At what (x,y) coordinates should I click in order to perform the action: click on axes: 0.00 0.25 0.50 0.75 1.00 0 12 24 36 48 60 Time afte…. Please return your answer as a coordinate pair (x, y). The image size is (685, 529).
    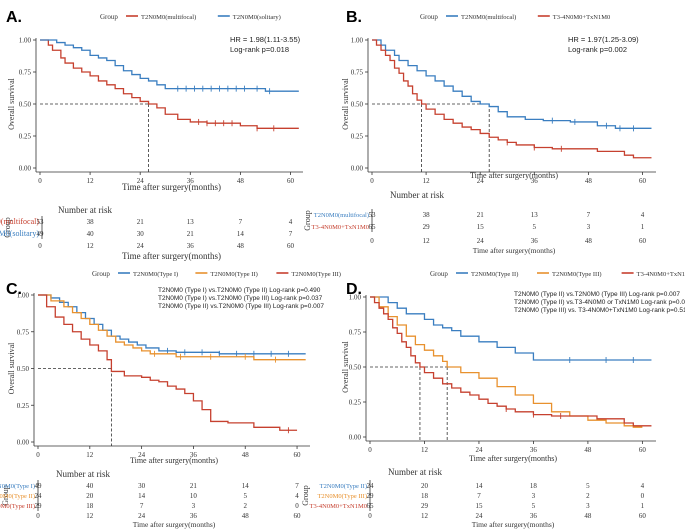
    Looking at the image, I should click on (155, 114).